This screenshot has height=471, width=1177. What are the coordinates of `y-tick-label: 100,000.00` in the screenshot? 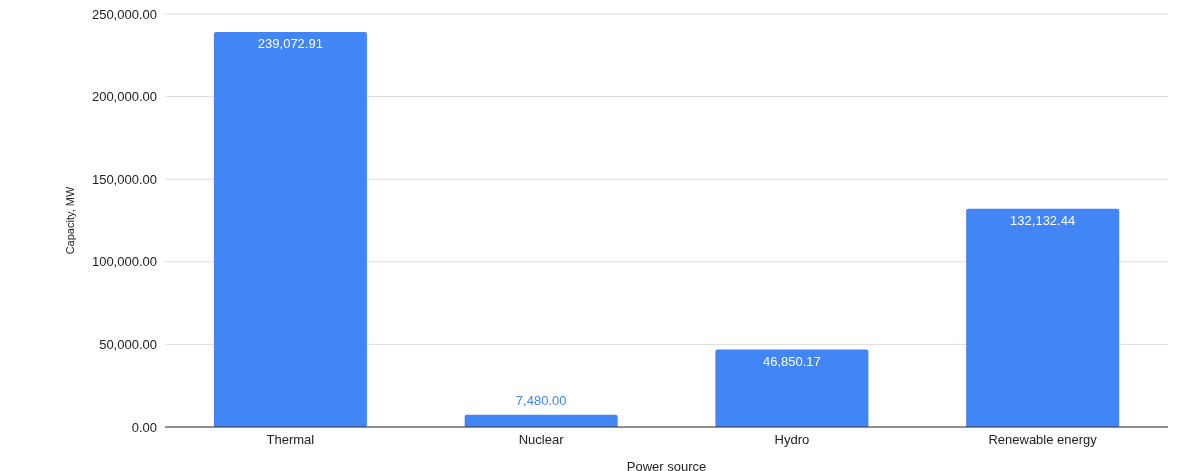 It's located at (124, 262).